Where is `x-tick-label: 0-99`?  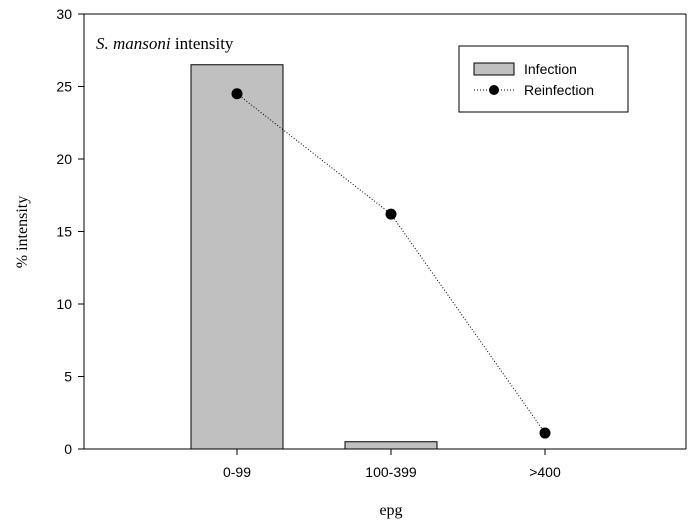 x-tick-label: 0-99 is located at coordinates (237, 472).